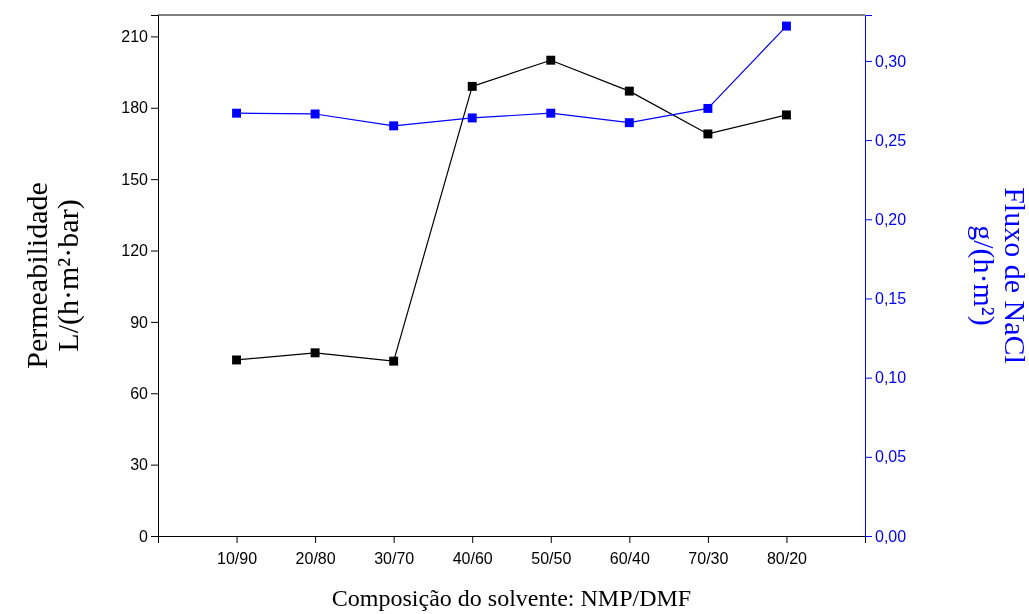 Image resolution: width=1029 pixels, height=614 pixels. I want to click on x-tick-label: 50/50, so click(551, 558).